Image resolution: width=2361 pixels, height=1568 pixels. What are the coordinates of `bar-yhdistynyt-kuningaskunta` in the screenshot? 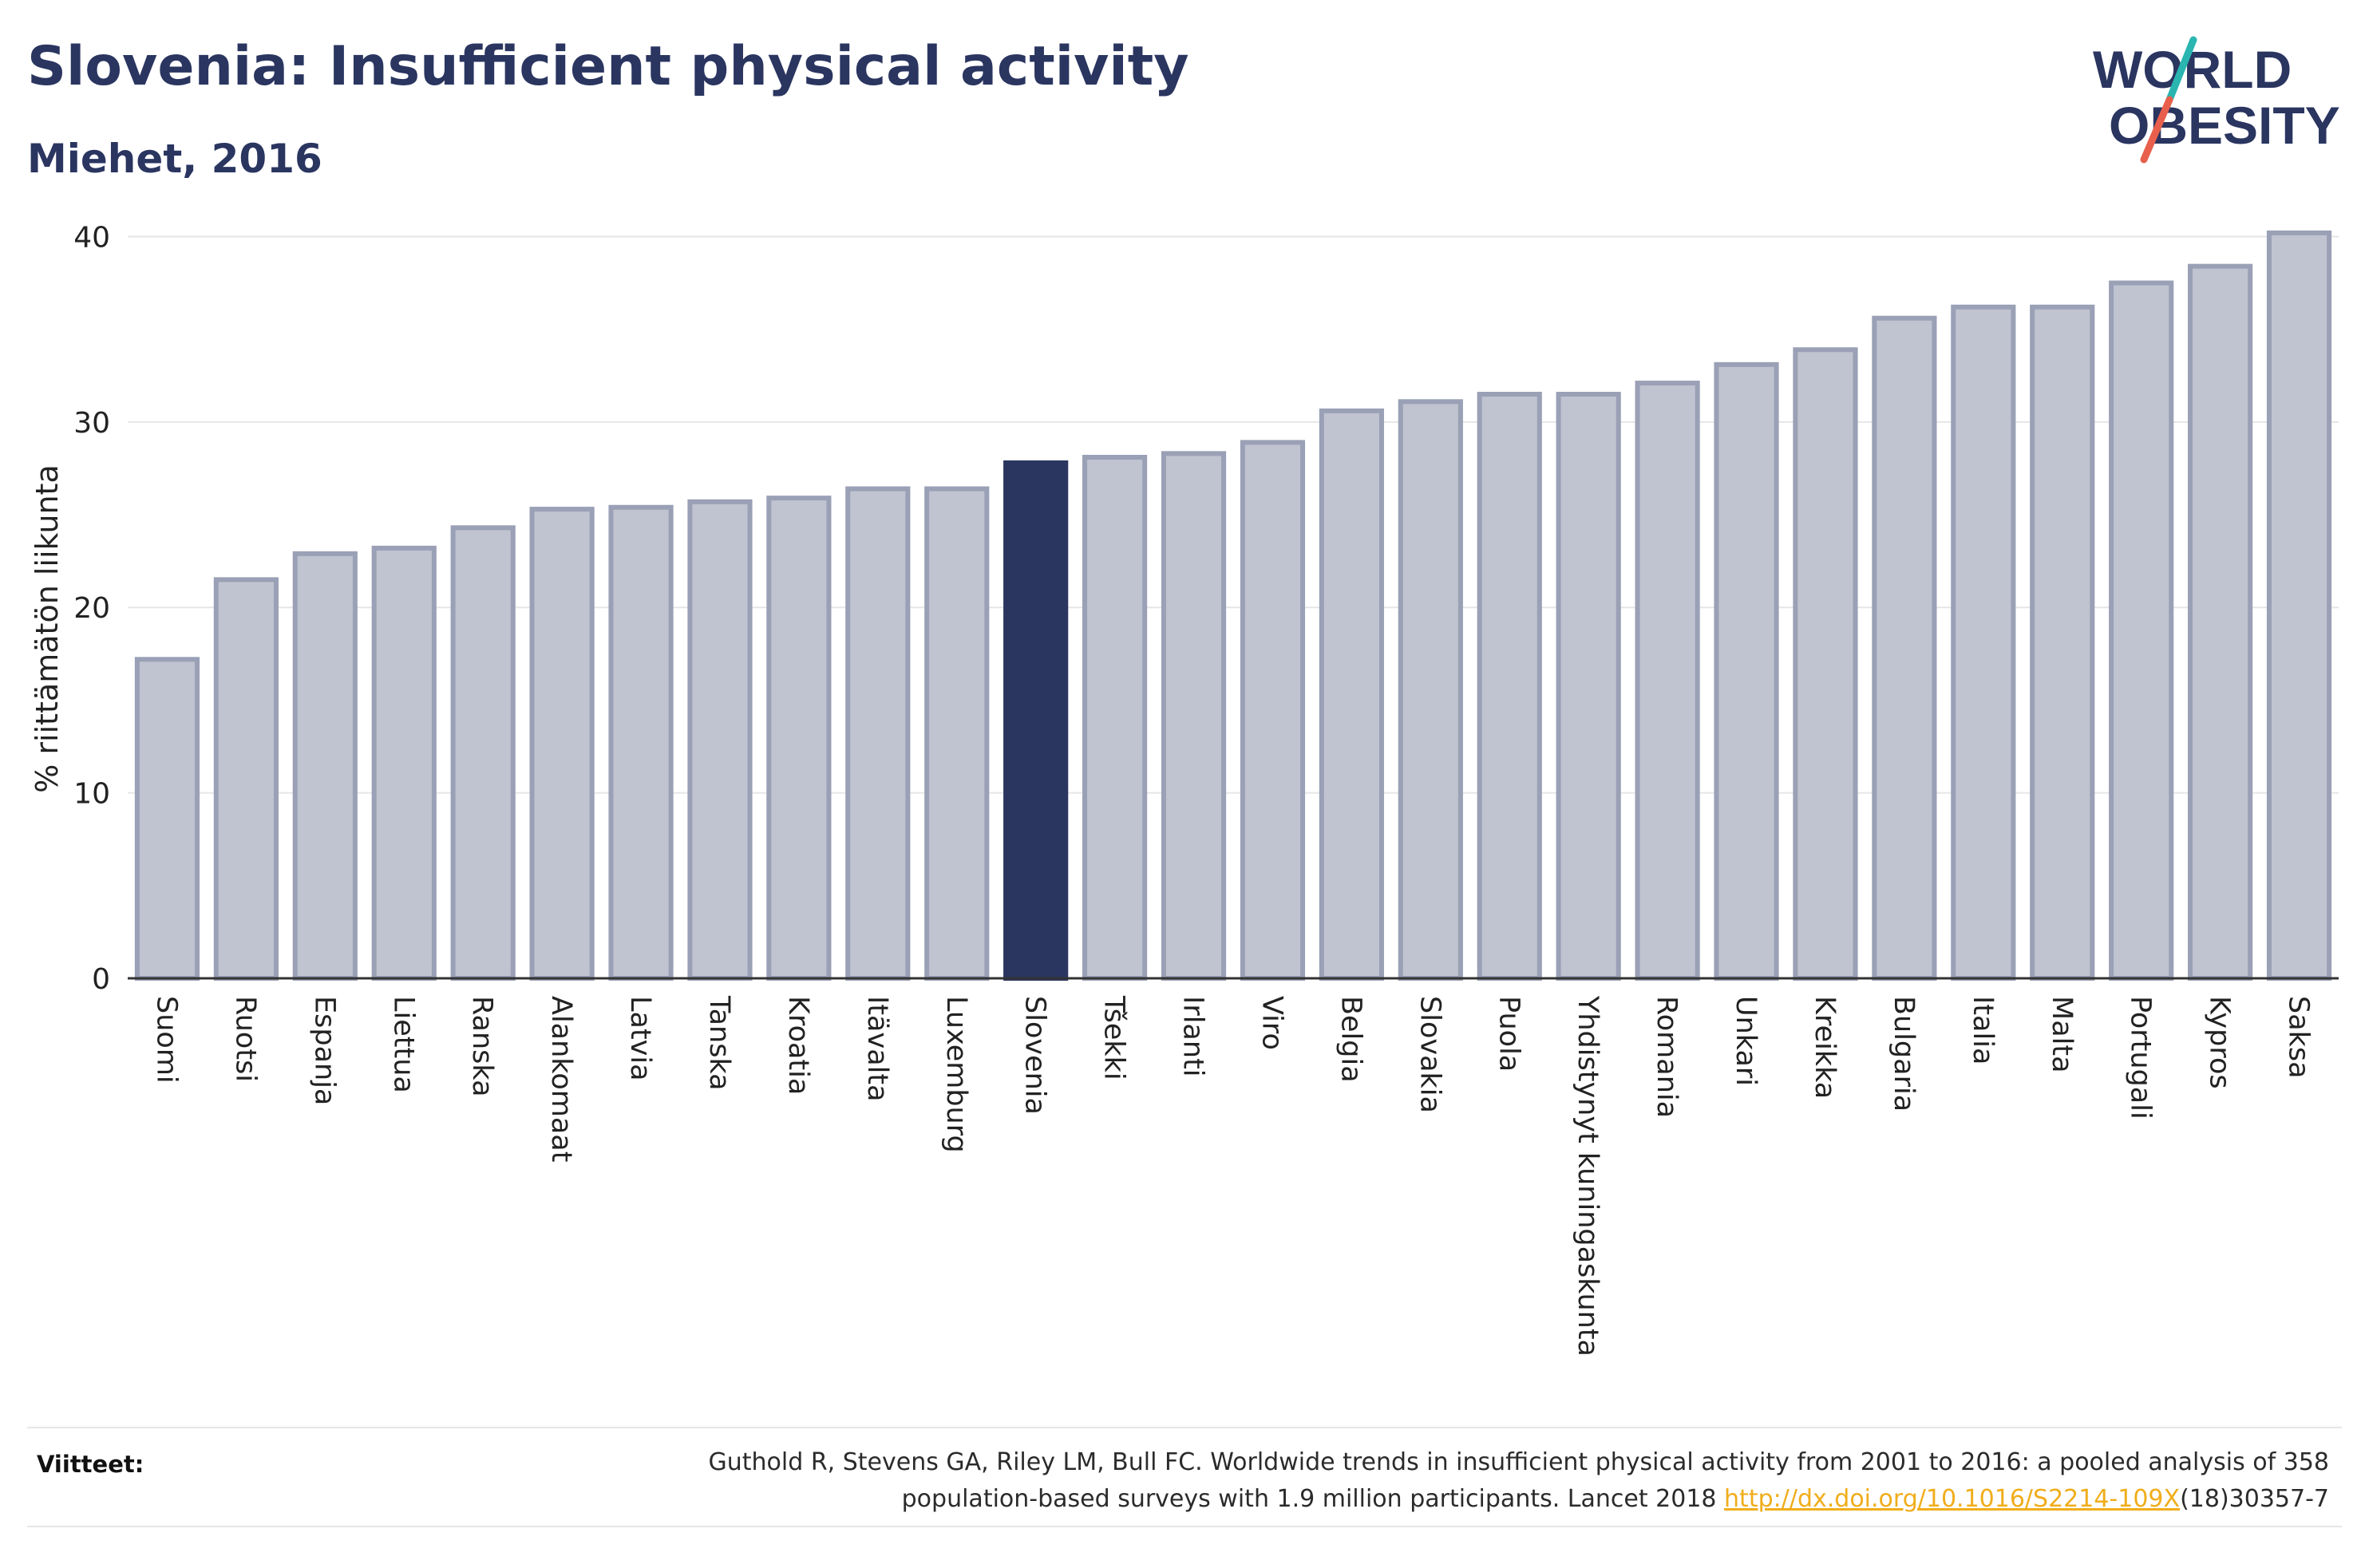 It's located at (1588, 686).